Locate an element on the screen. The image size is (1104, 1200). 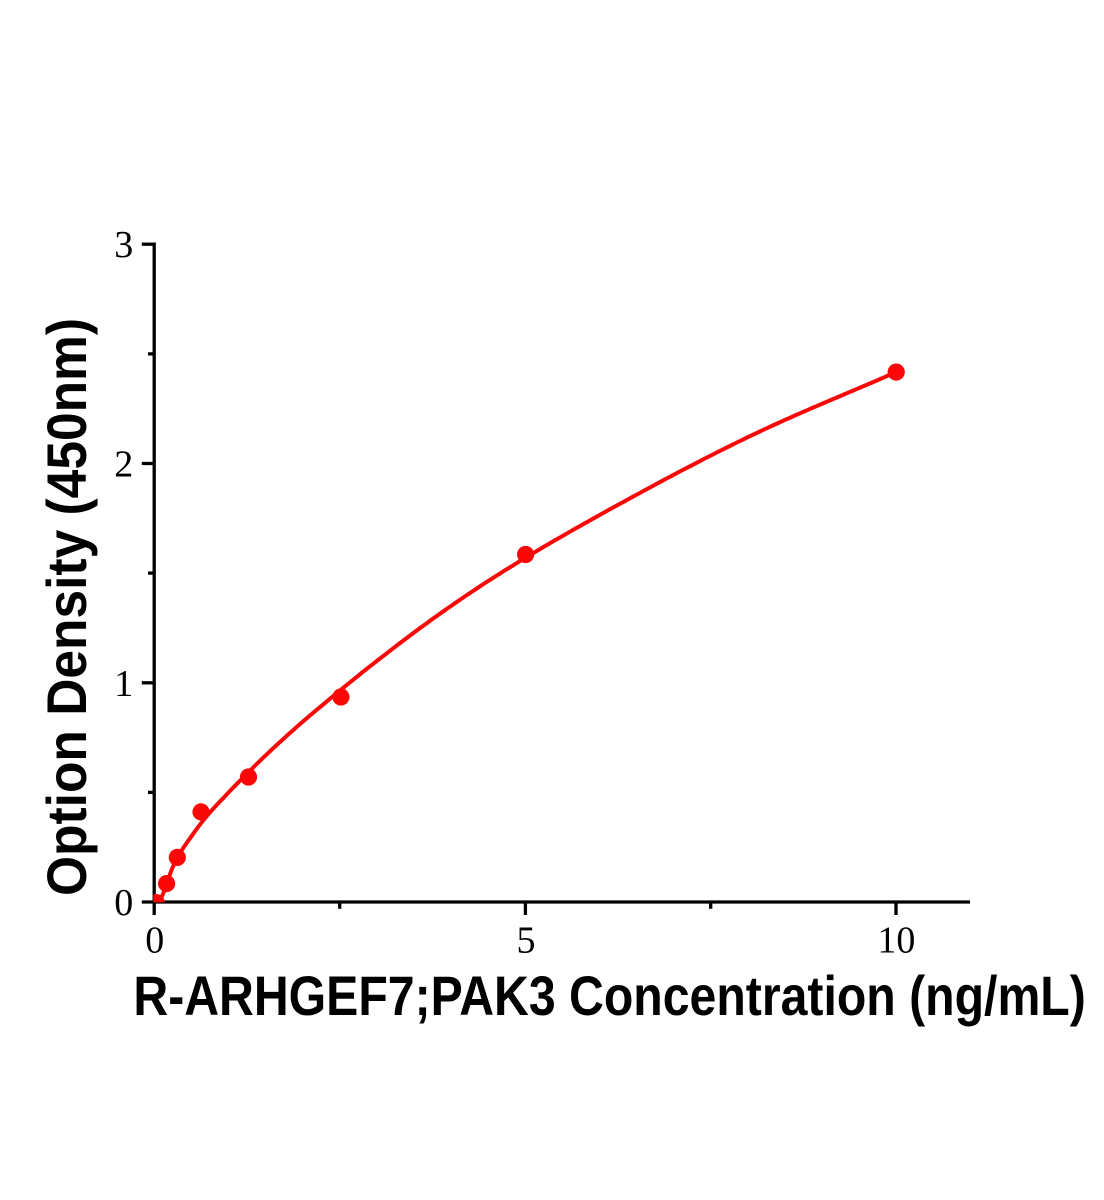
svg-text: 5 is located at coordinates (526, 941).